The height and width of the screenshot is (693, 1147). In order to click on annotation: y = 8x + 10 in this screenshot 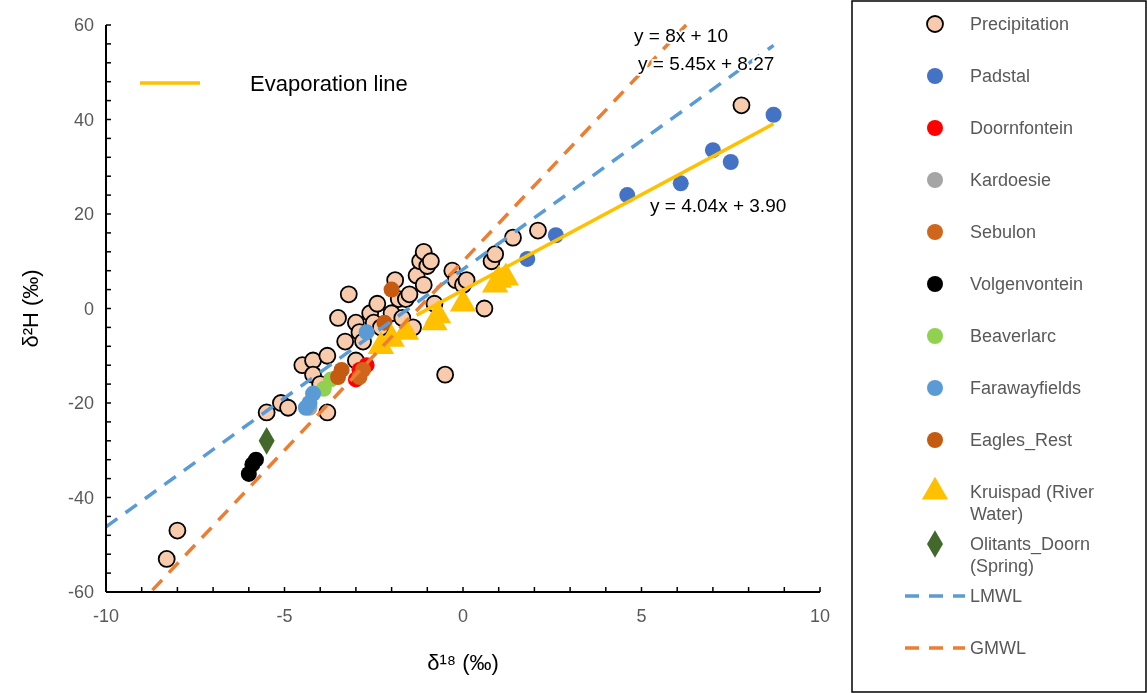, I will do `click(681, 35)`.